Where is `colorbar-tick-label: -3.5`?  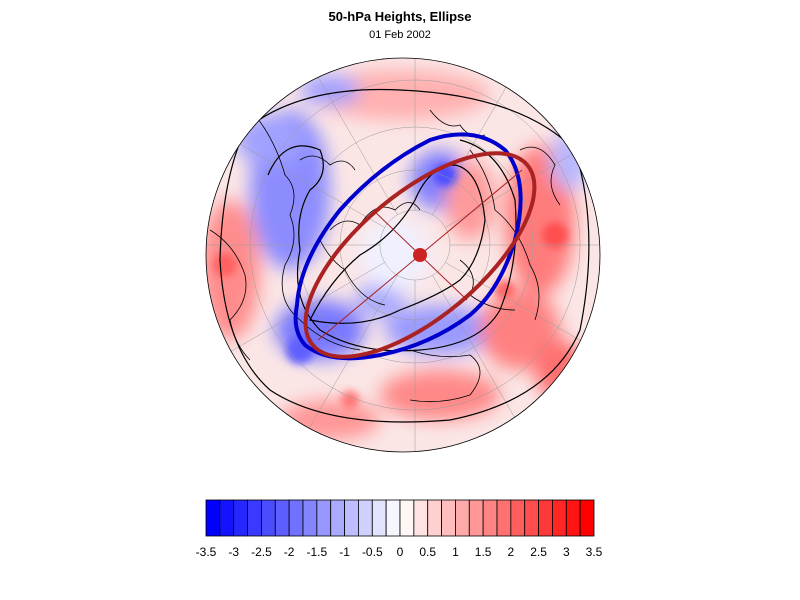
colorbar-tick-label: -3.5 is located at coordinates (206, 552).